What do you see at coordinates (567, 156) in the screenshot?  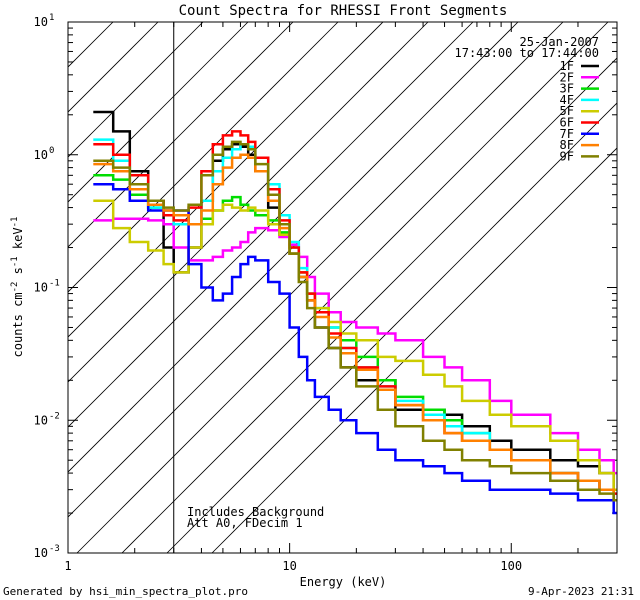 I see `legend-label: 9F` at bounding box center [567, 156].